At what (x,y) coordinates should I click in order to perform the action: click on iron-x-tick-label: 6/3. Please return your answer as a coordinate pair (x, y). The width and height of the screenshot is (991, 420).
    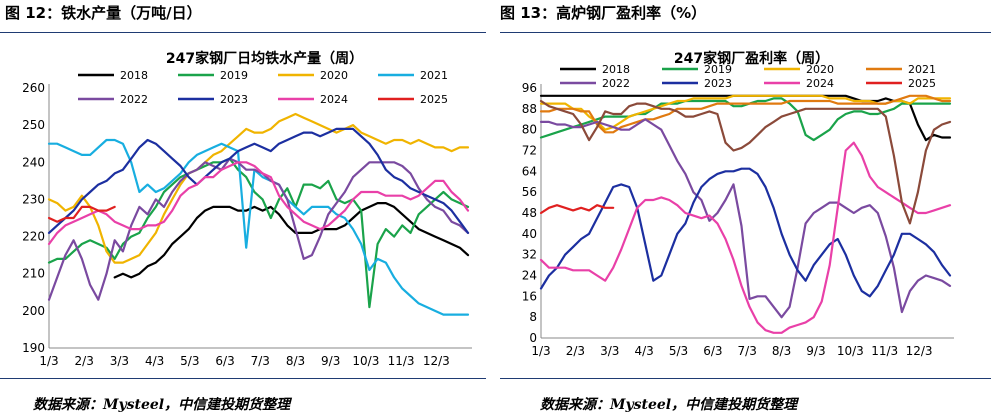
    Looking at the image, I should click on (224, 361).